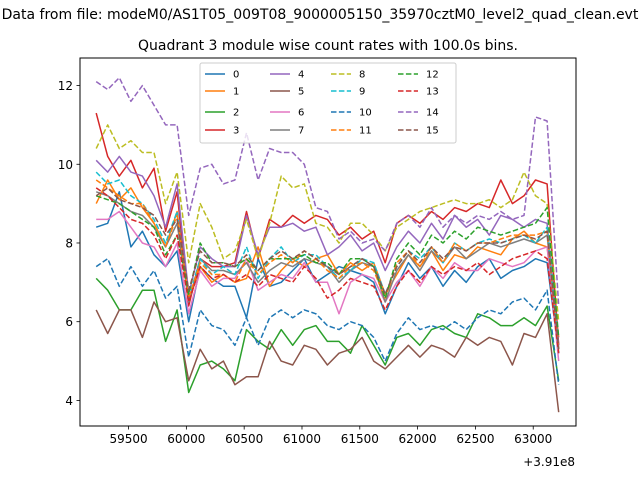 The width and height of the screenshot is (640, 480). I want to click on legend-label-8: 8, so click(362, 75).